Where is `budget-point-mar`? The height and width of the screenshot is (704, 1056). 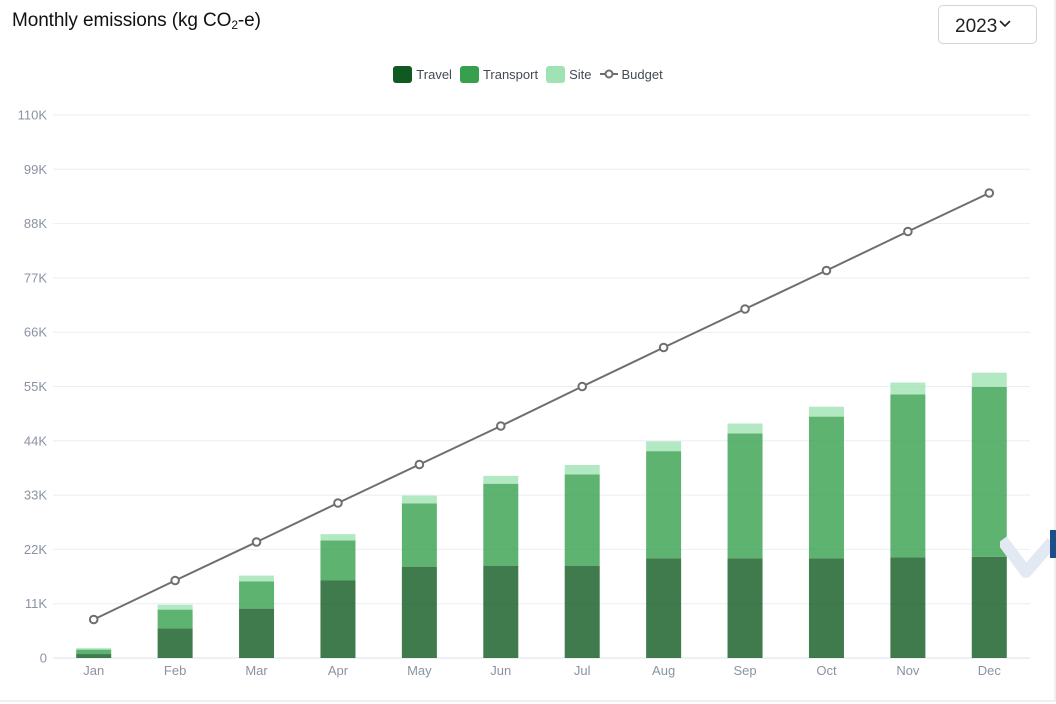
budget-point-mar is located at coordinates (256, 542).